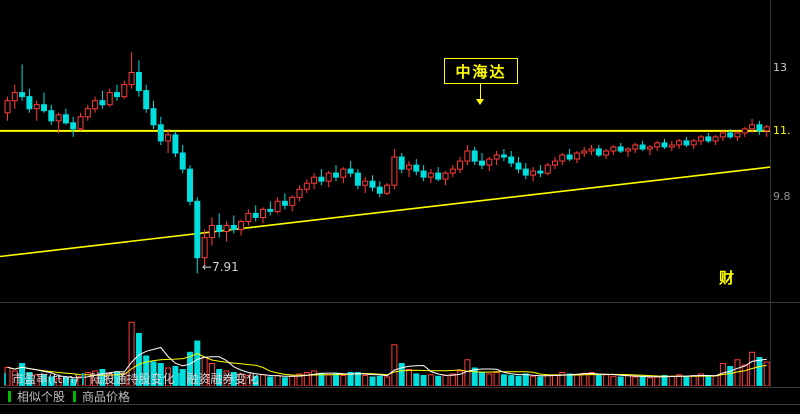  I want to click on tab-margin-trading: 融资融券变化, so click(222, 379).